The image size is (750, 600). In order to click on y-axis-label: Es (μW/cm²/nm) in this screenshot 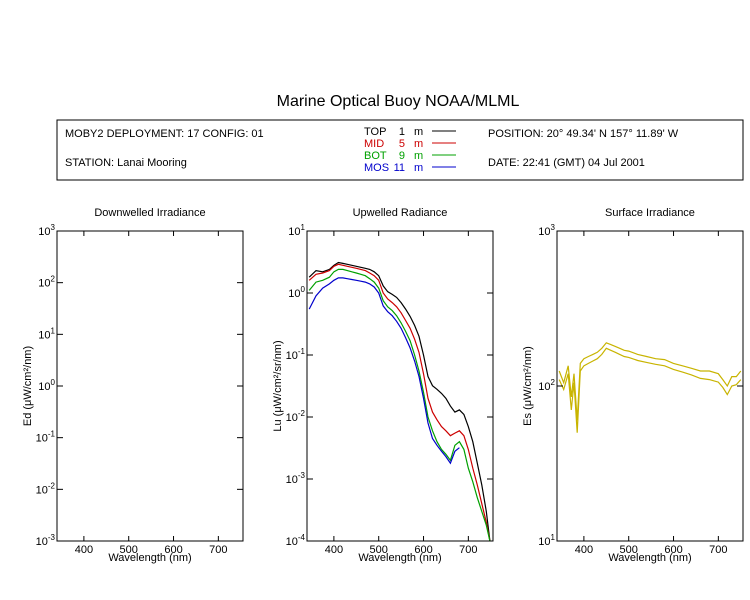, I will do `click(528, 386)`.